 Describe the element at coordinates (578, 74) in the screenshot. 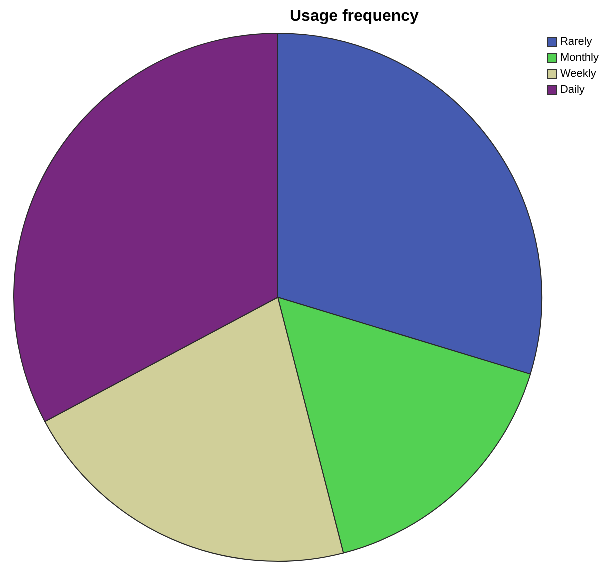

I see `legend-label: Weekly` at that location.